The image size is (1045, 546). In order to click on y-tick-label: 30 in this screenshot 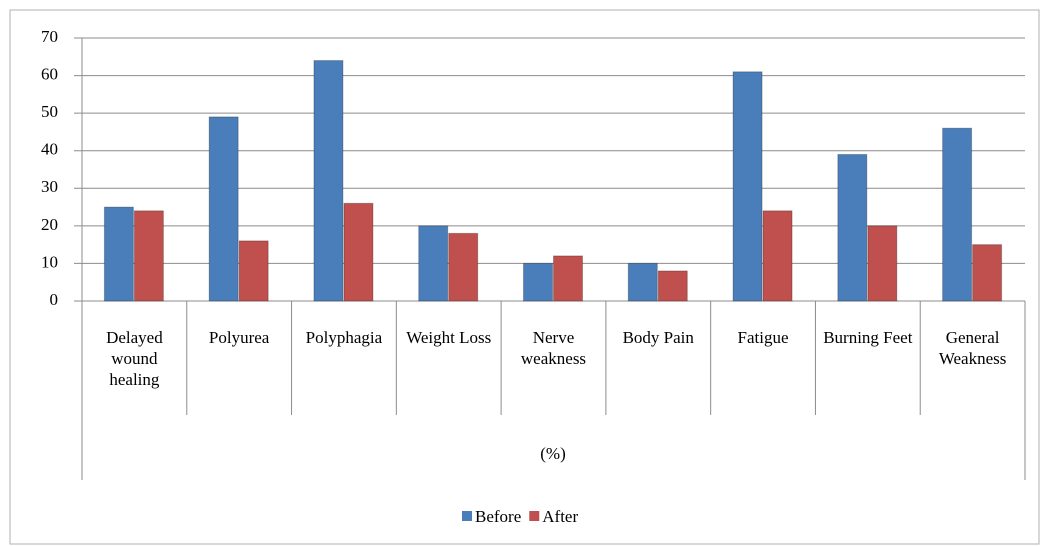, I will do `click(49, 186)`.